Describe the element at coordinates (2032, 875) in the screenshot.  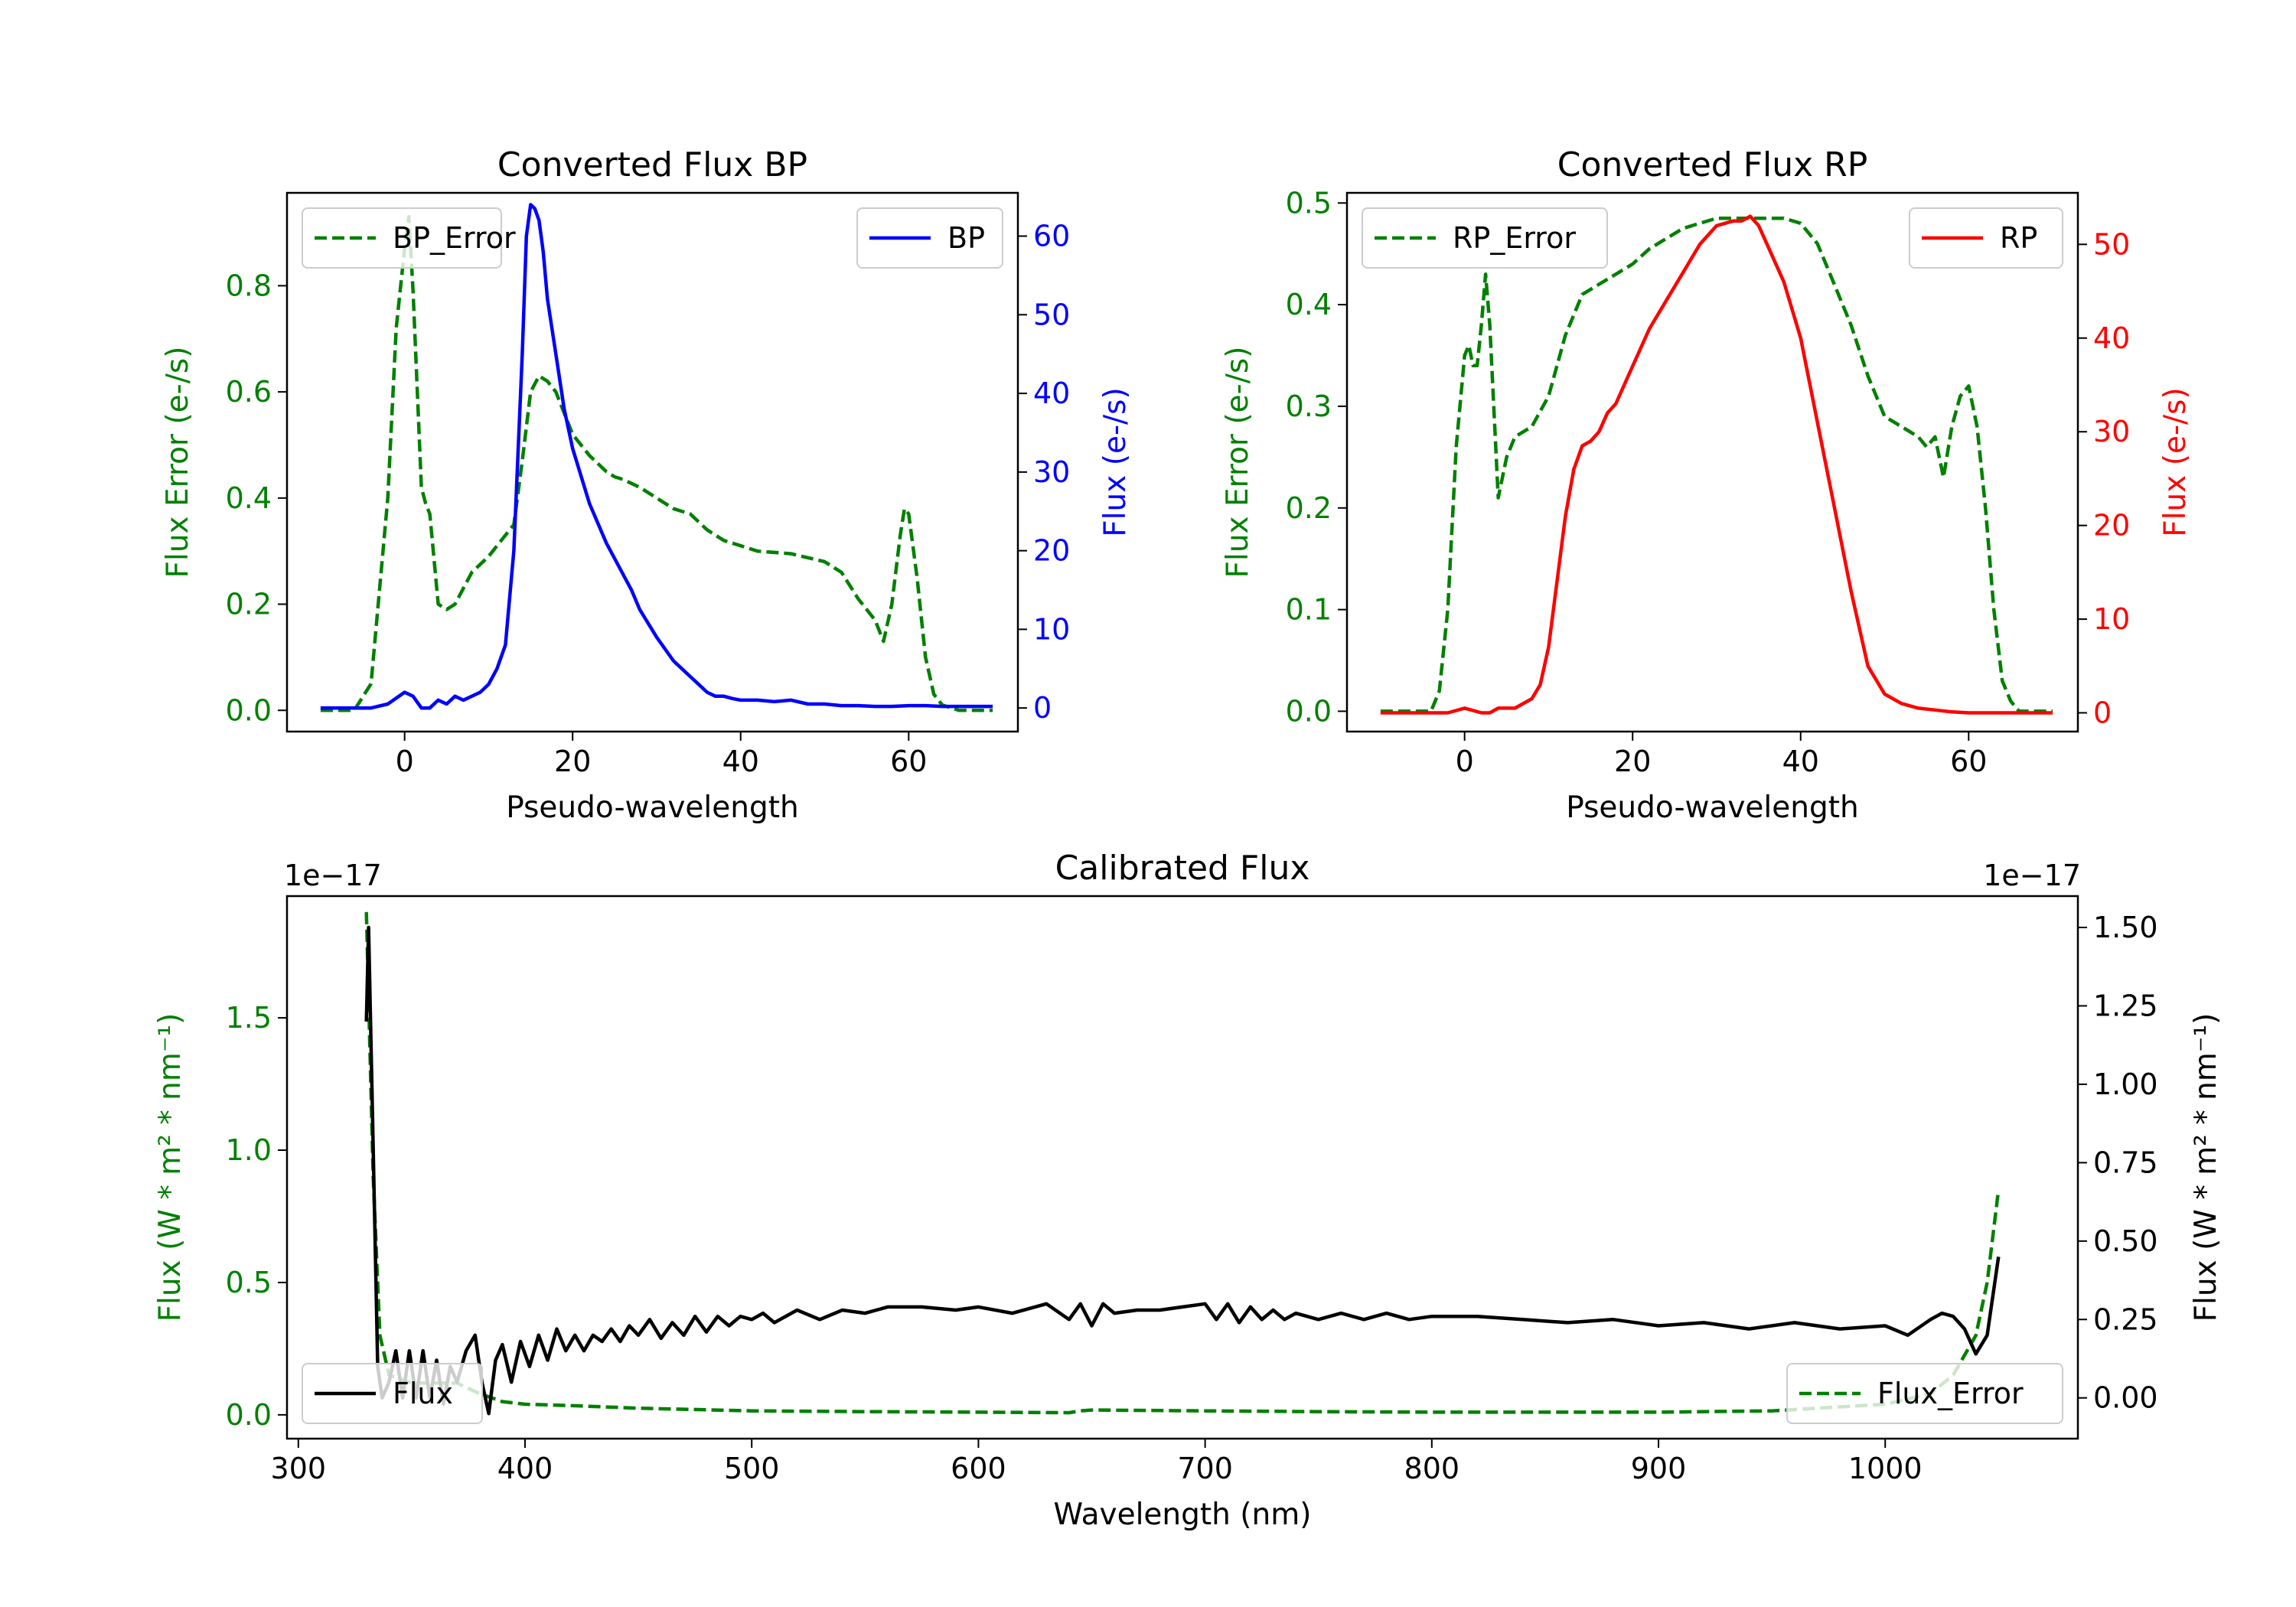
I see `cal-right-scale-label: 1e−17` at that location.